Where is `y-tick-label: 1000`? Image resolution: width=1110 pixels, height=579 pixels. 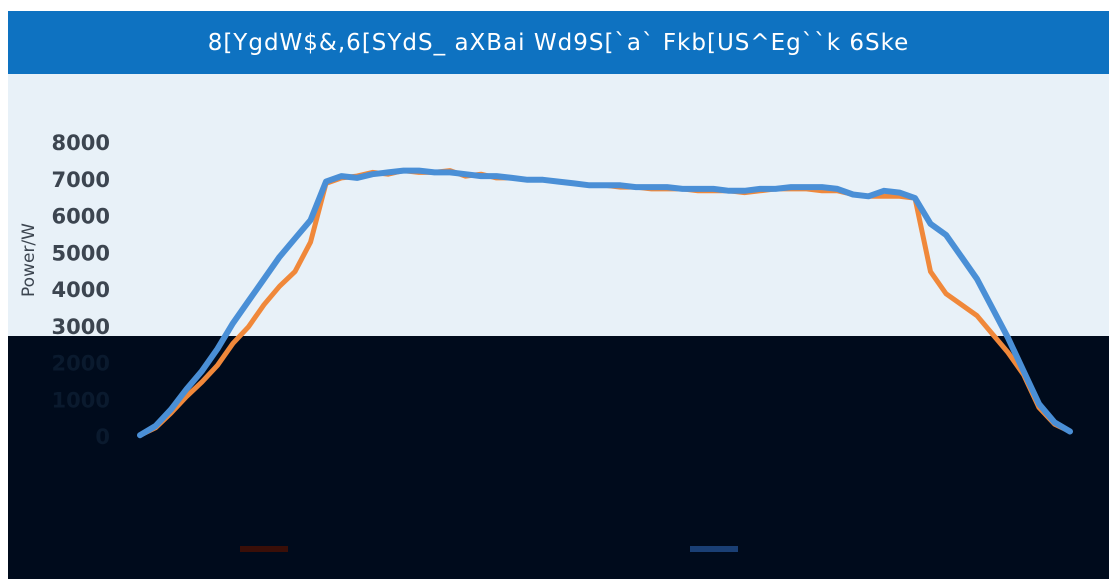 y-tick-label: 1000 is located at coordinates (81, 400).